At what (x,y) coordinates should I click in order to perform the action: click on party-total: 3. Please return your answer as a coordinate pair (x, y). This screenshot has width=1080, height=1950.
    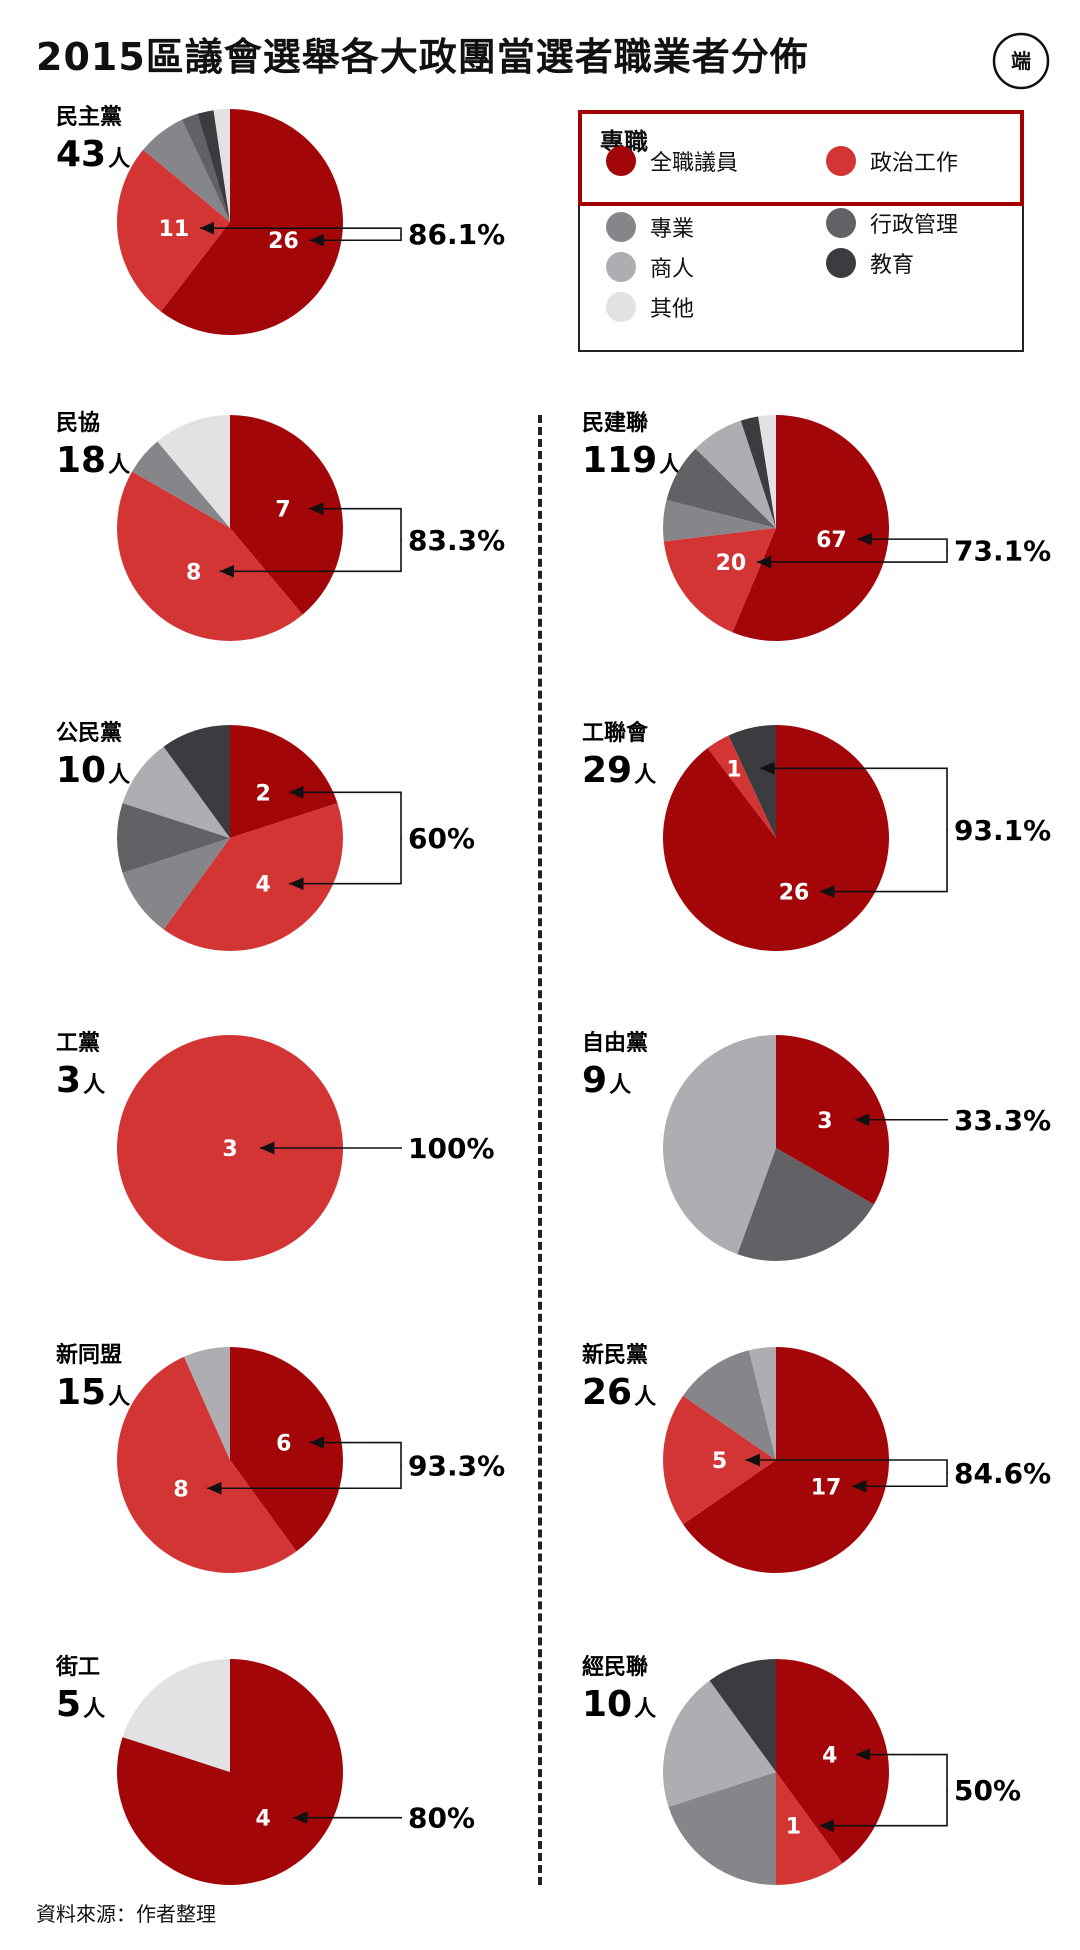
    Looking at the image, I should click on (68, 1080).